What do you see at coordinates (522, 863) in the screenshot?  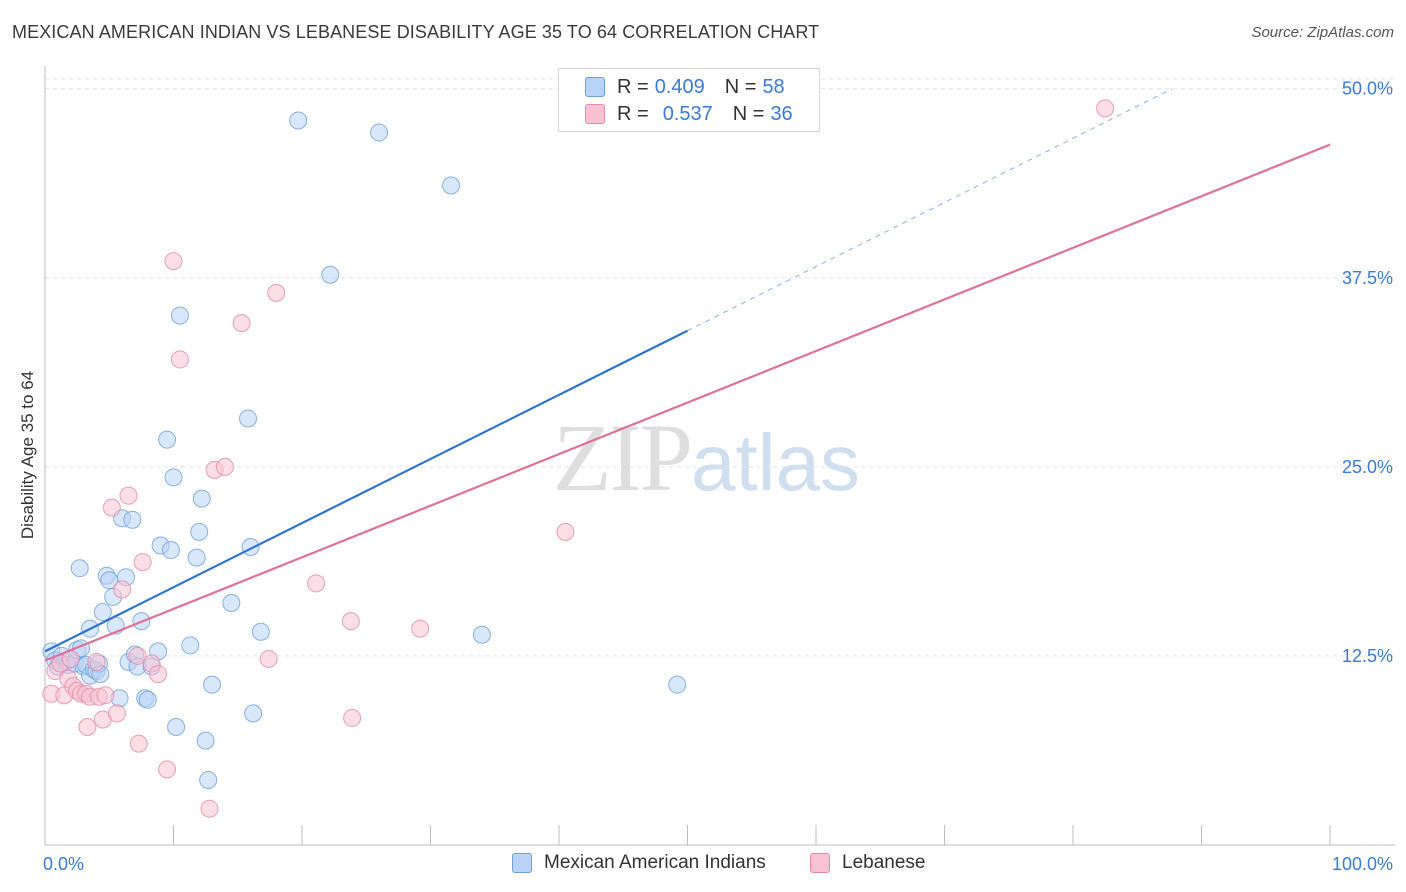 I see `bottom-legend-swatch-blue` at bounding box center [522, 863].